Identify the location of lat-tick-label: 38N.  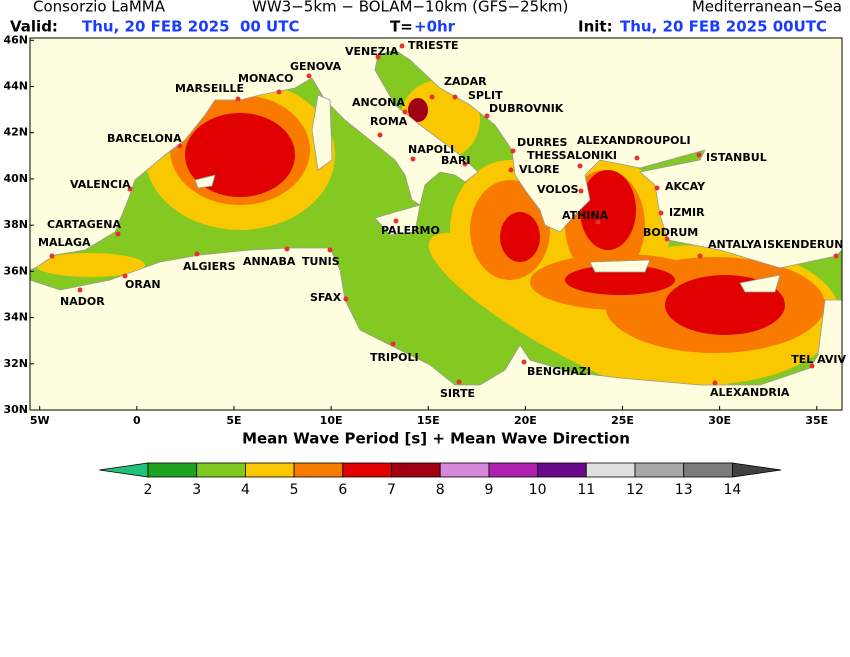
(15, 224).